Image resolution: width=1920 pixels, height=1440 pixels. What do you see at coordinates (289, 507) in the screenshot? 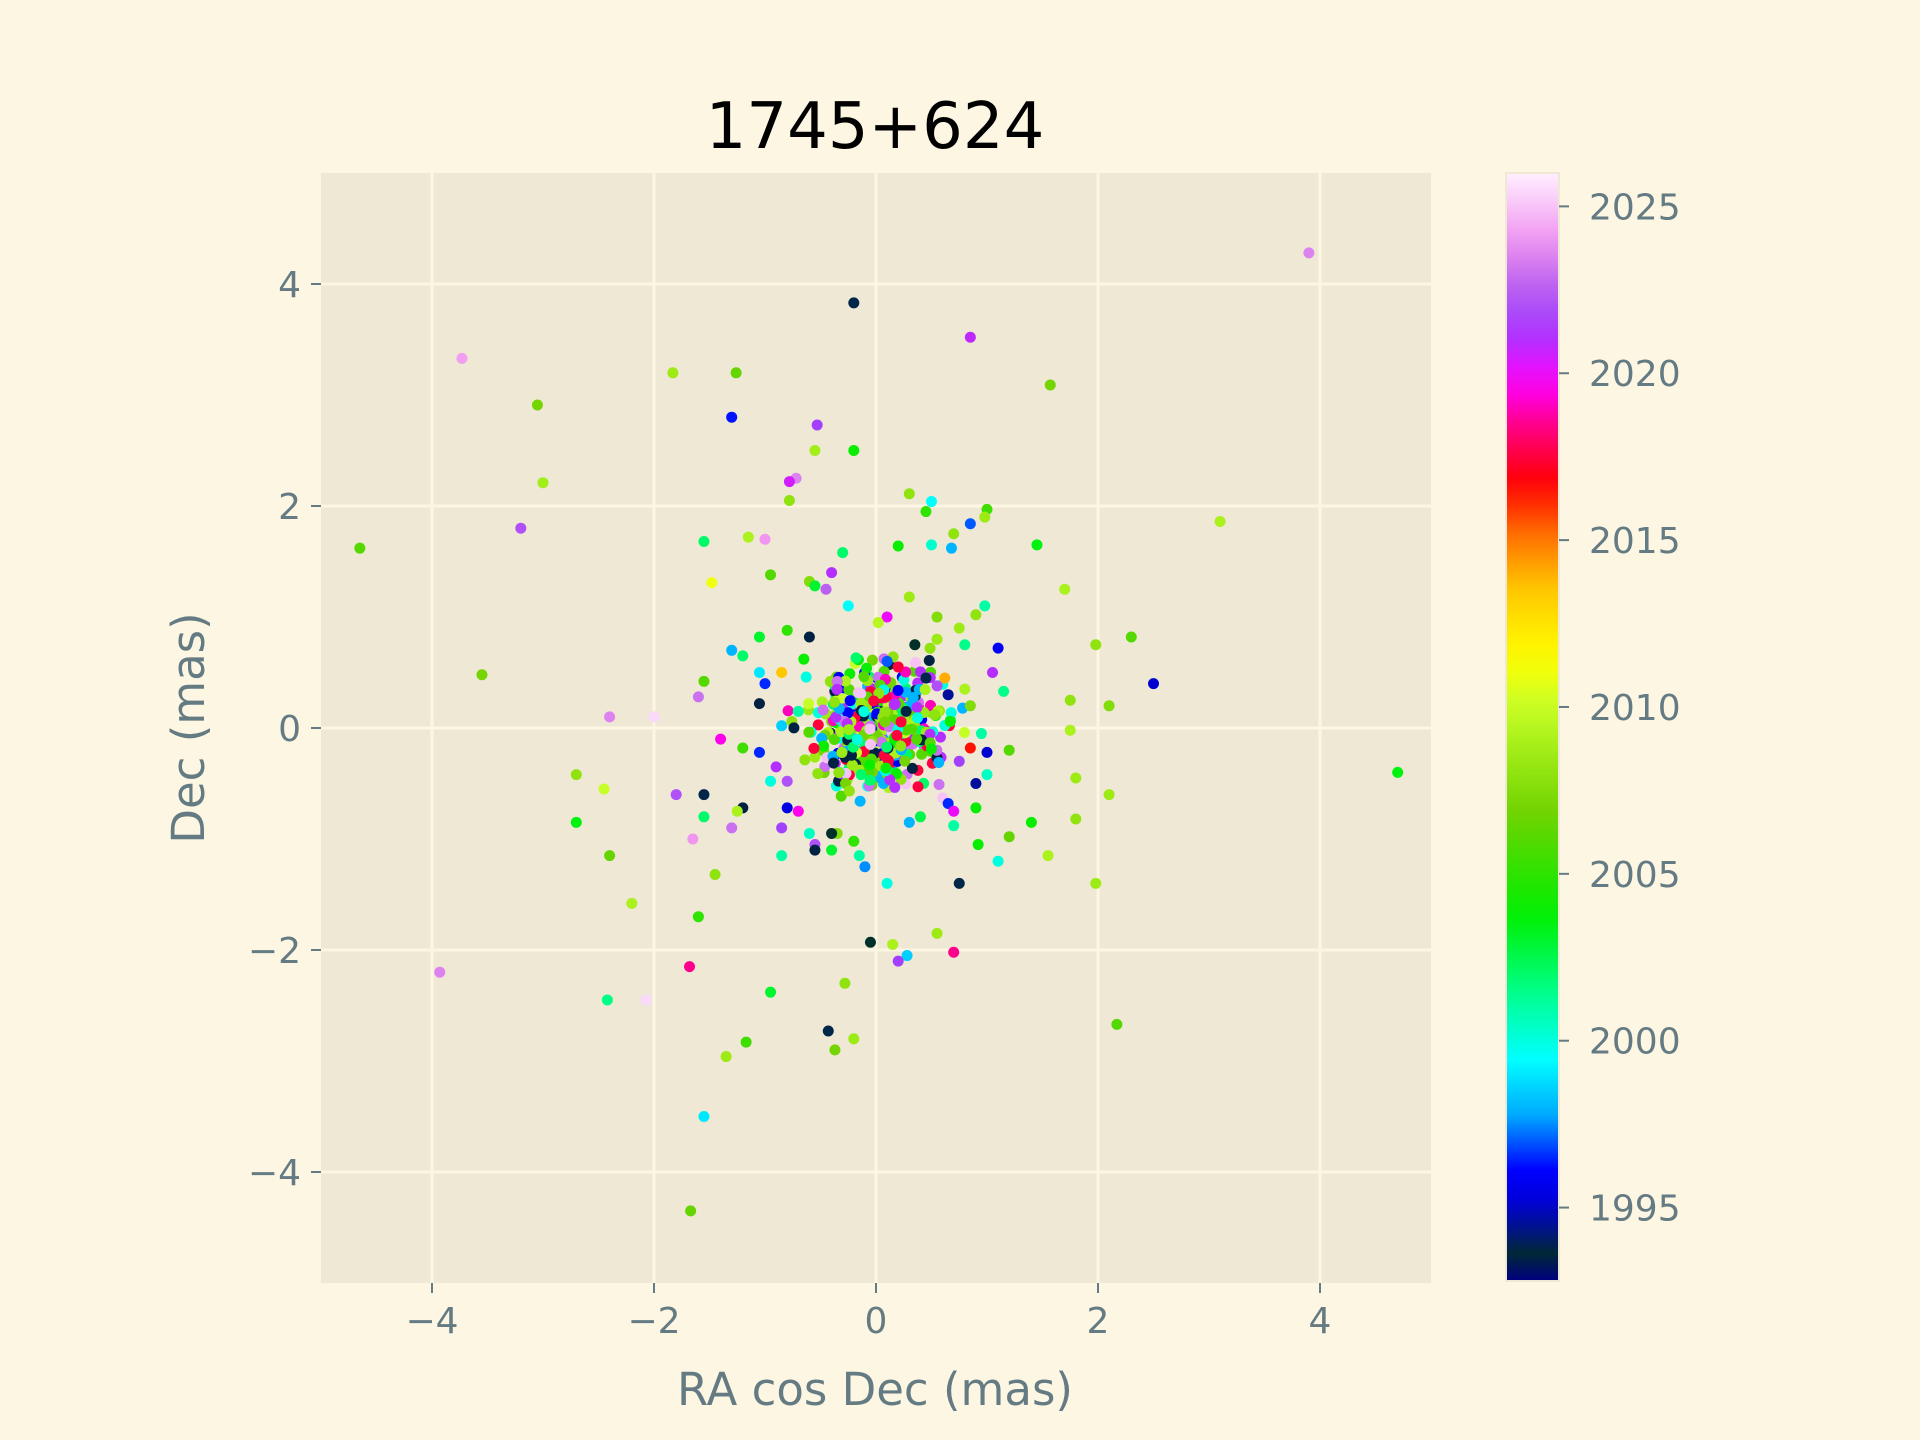
I see `y-tick-label: 2` at bounding box center [289, 507].